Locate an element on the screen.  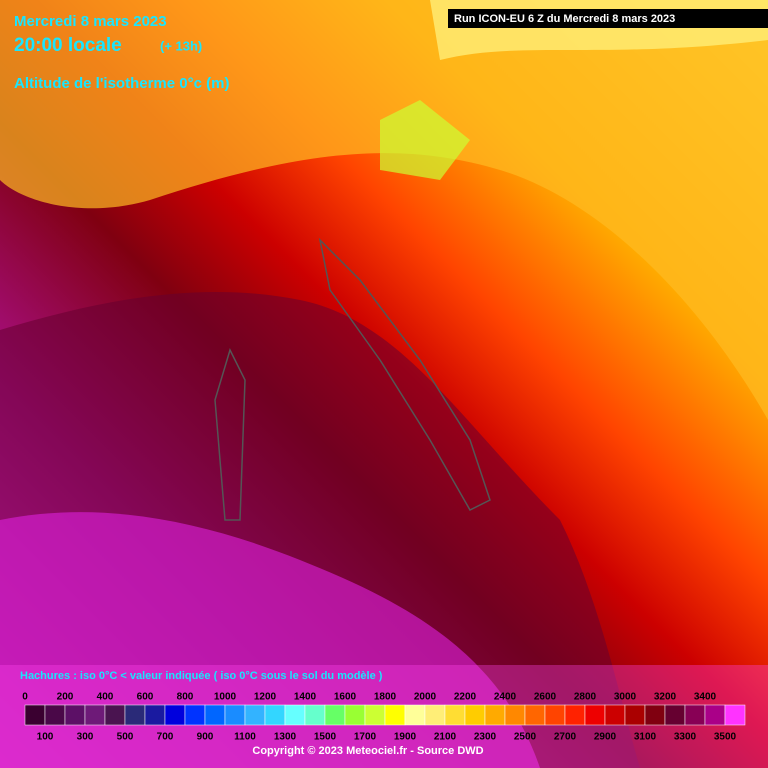
legend-label: 1200 is located at coordinates (265, 697).